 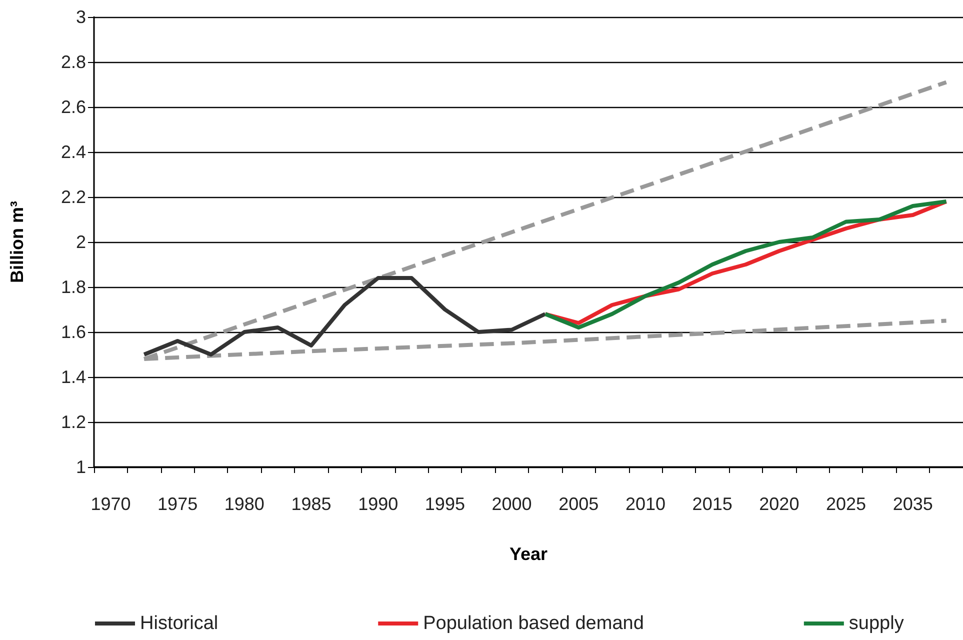 What do you see at coordinates (846, 504) in the screenshot?
I see `x-tick-label: 2025` at bounding box center [846, 504].